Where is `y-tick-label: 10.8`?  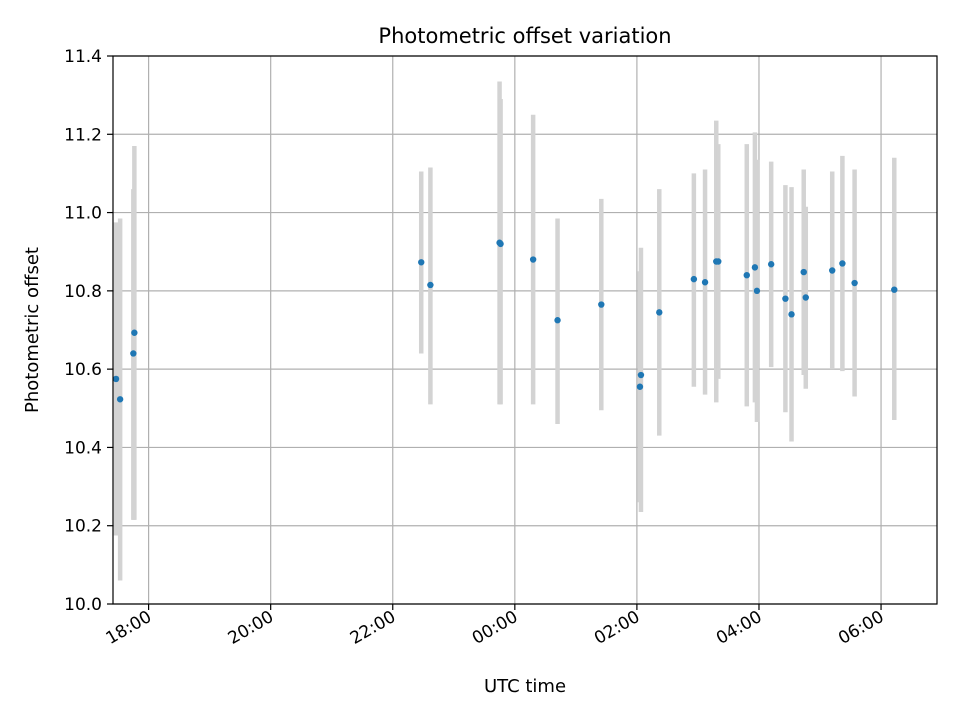 y-tick-label: 10.8 is located at coordinates (83, 292).